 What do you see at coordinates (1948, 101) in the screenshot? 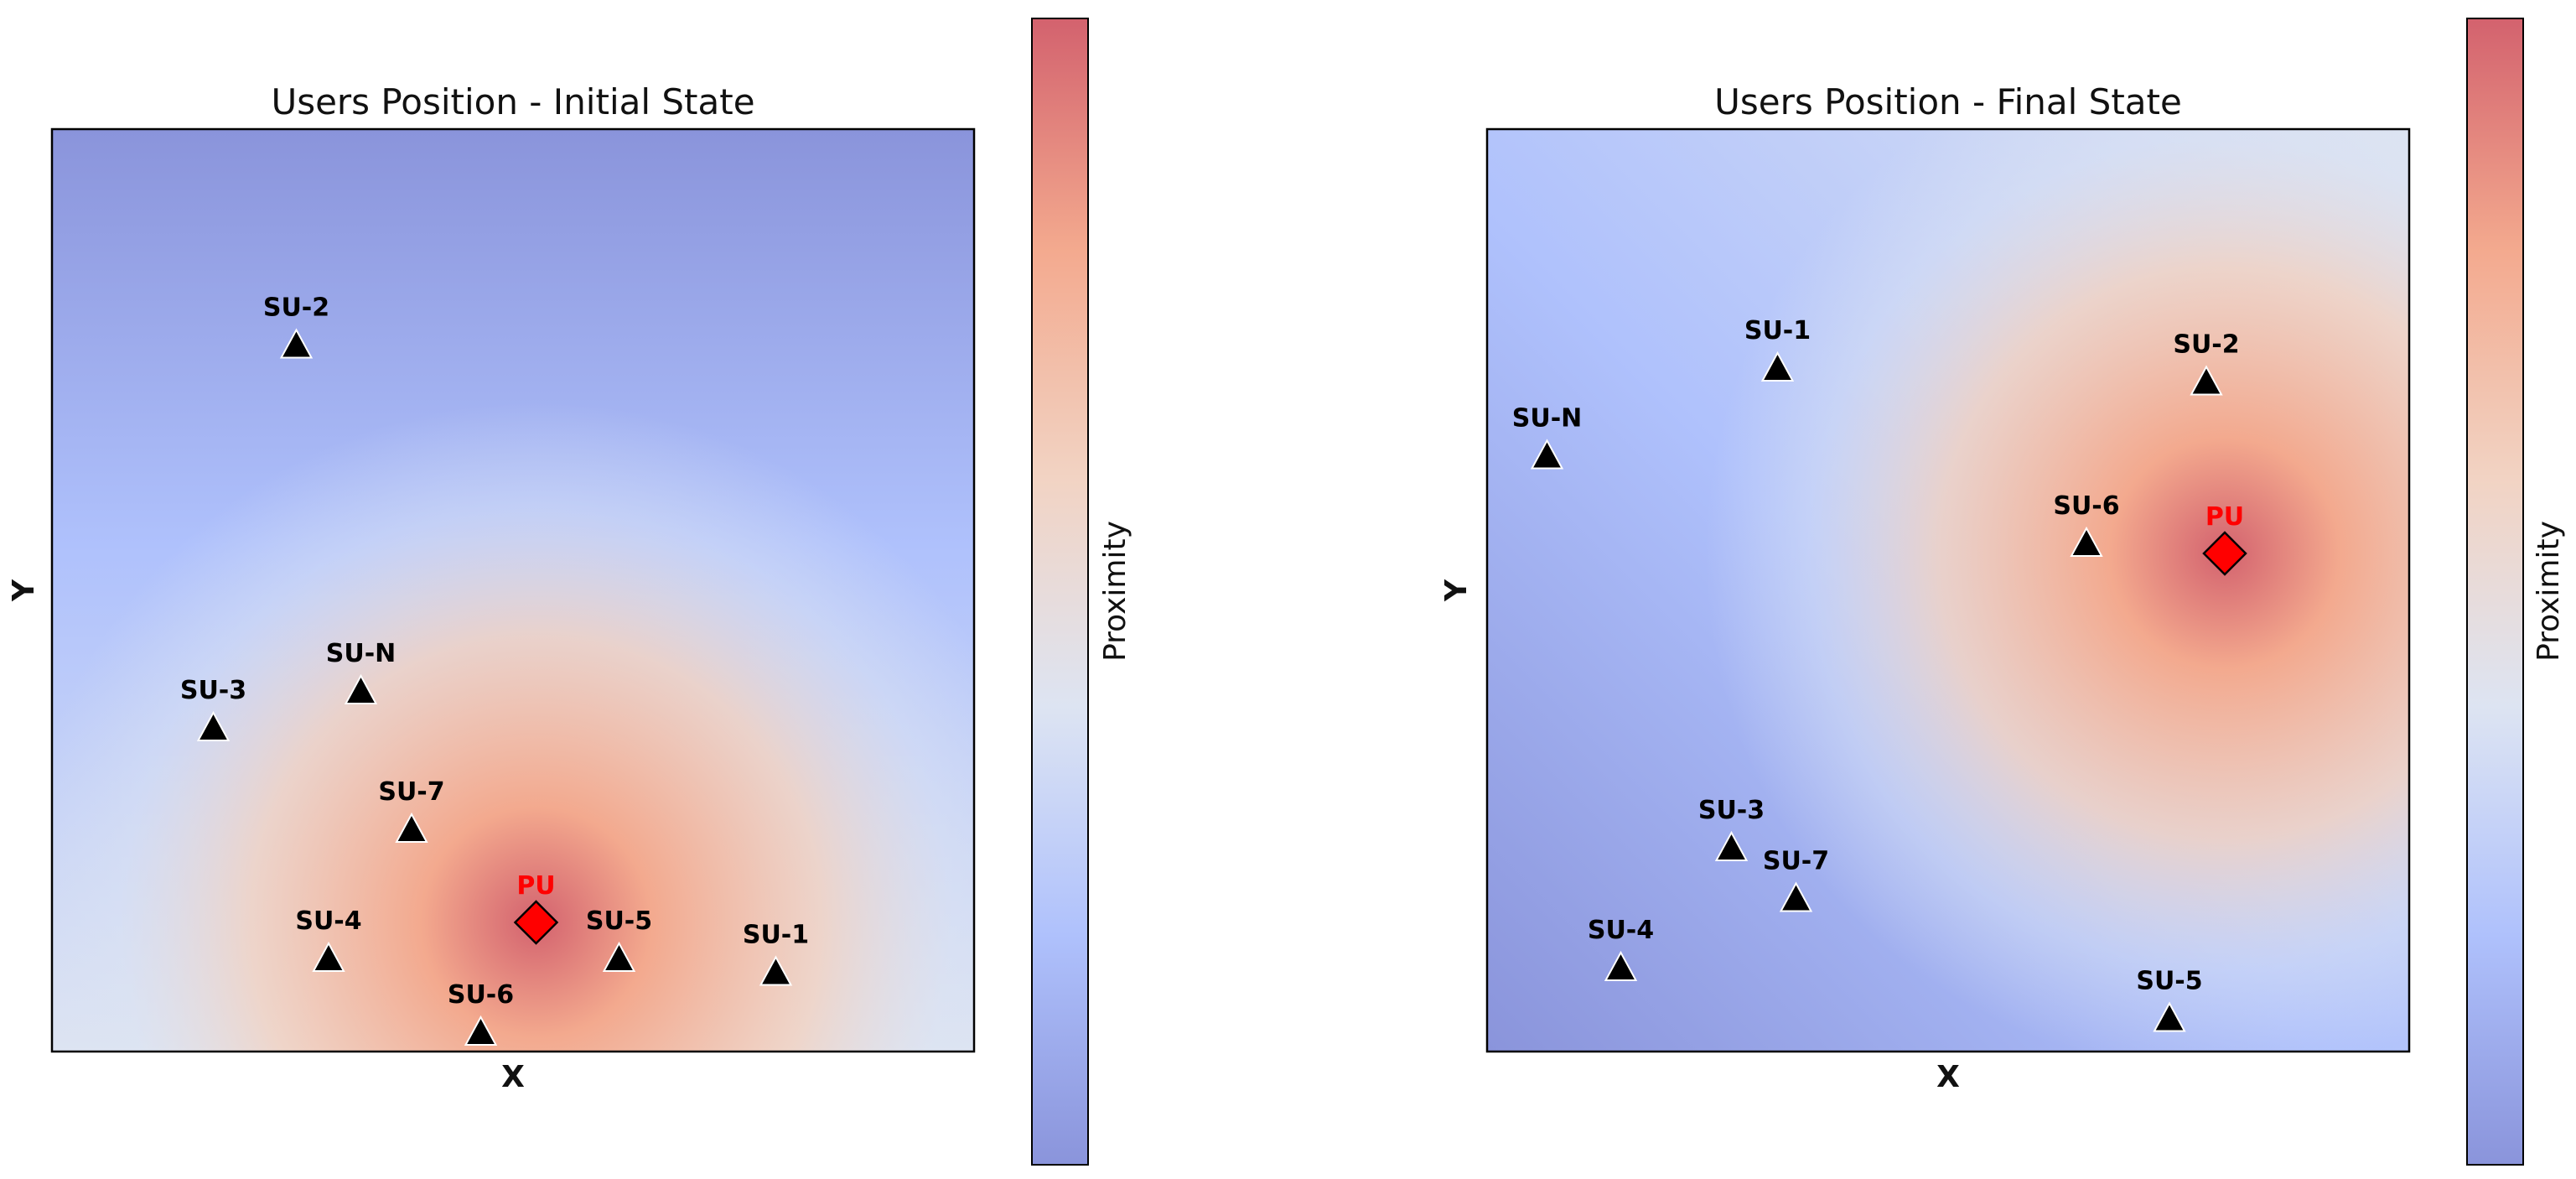
I see `panel-title: Users Position - Final State` at bounding box center [1948, 101].